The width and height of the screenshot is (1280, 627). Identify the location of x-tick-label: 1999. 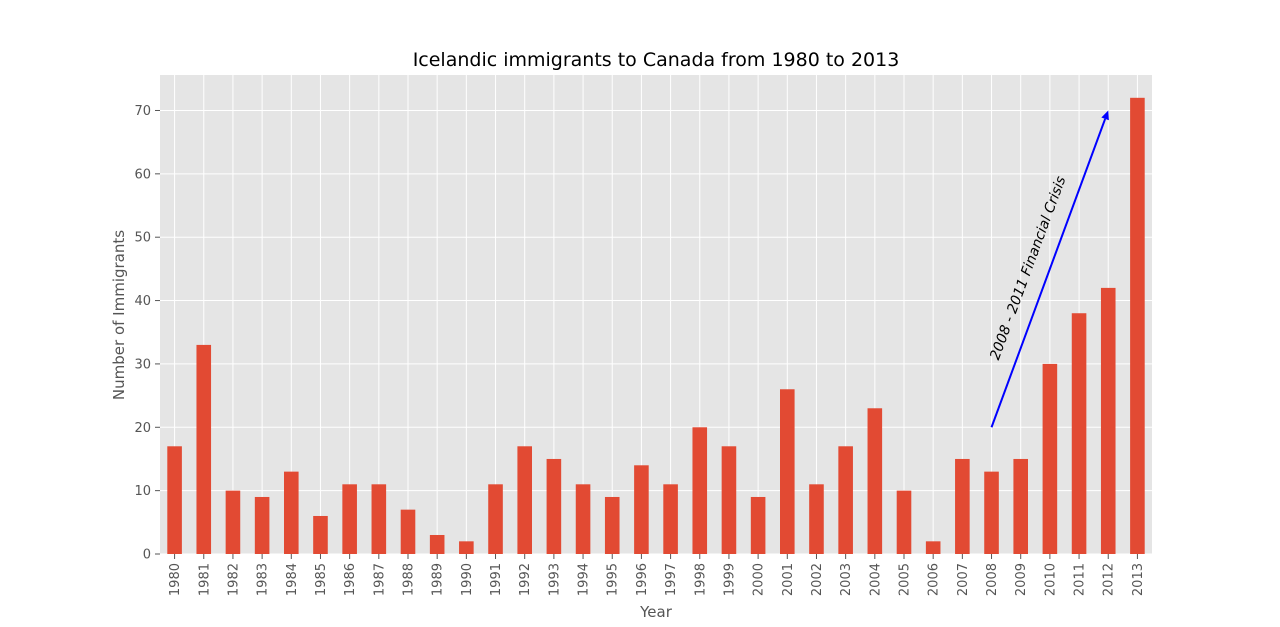
(729, 579).